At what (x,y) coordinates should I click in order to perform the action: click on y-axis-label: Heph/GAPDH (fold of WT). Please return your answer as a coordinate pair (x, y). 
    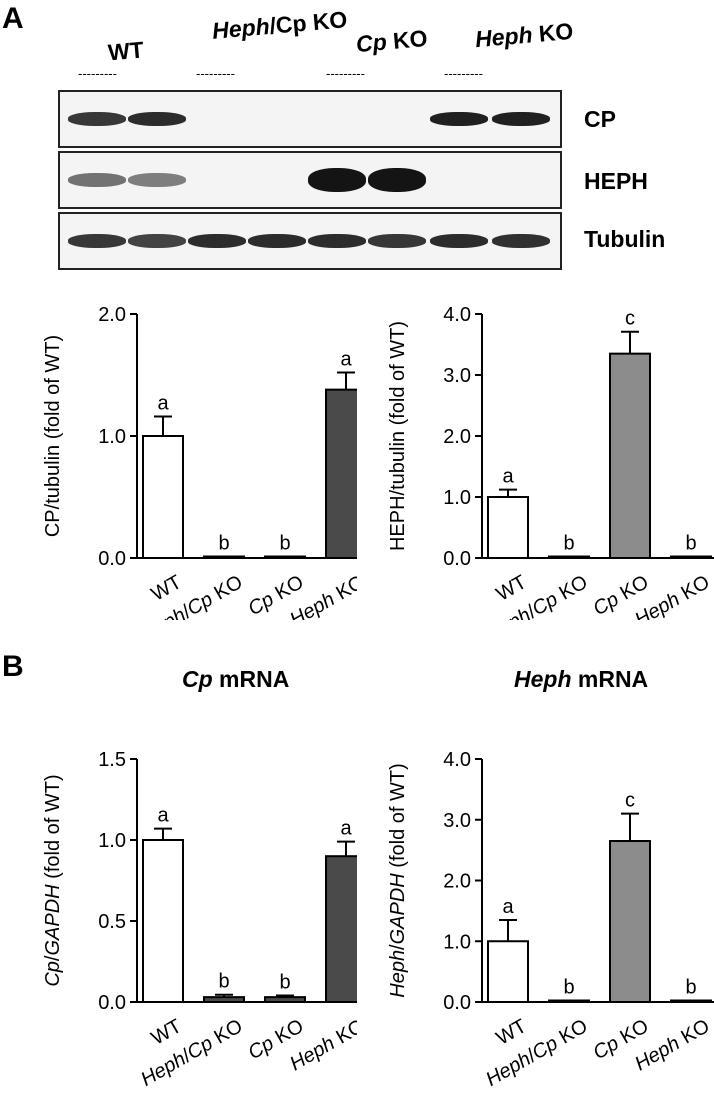
    Looking at the image, I should click on (398, 880).